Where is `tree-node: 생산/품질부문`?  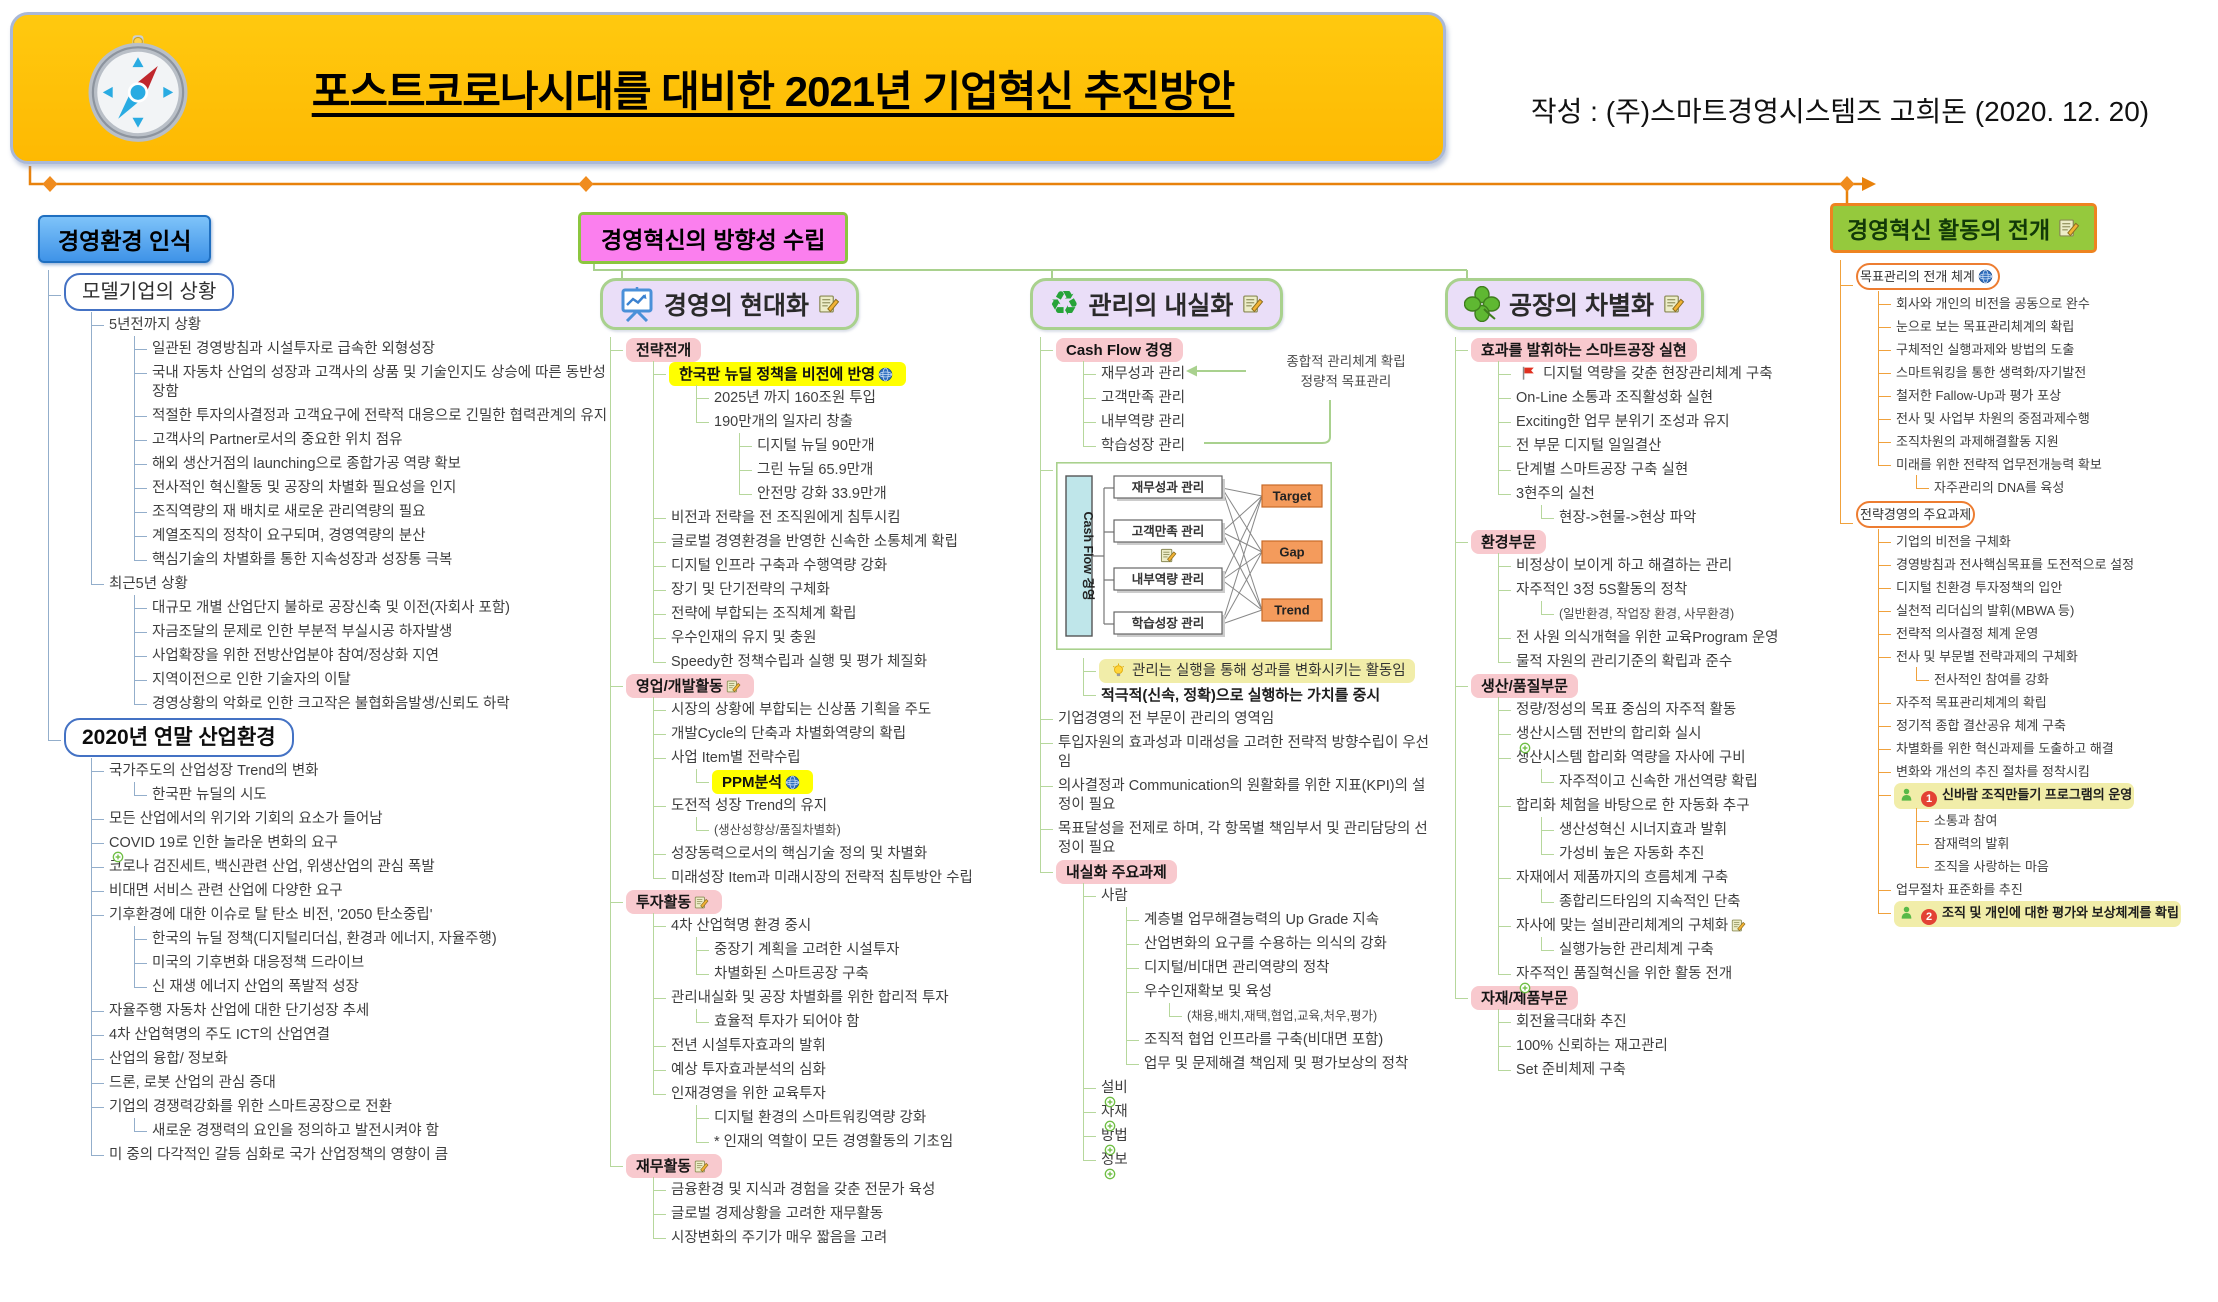
tree-node: 생산/품질부문 is located at coordinates (1524, 686).